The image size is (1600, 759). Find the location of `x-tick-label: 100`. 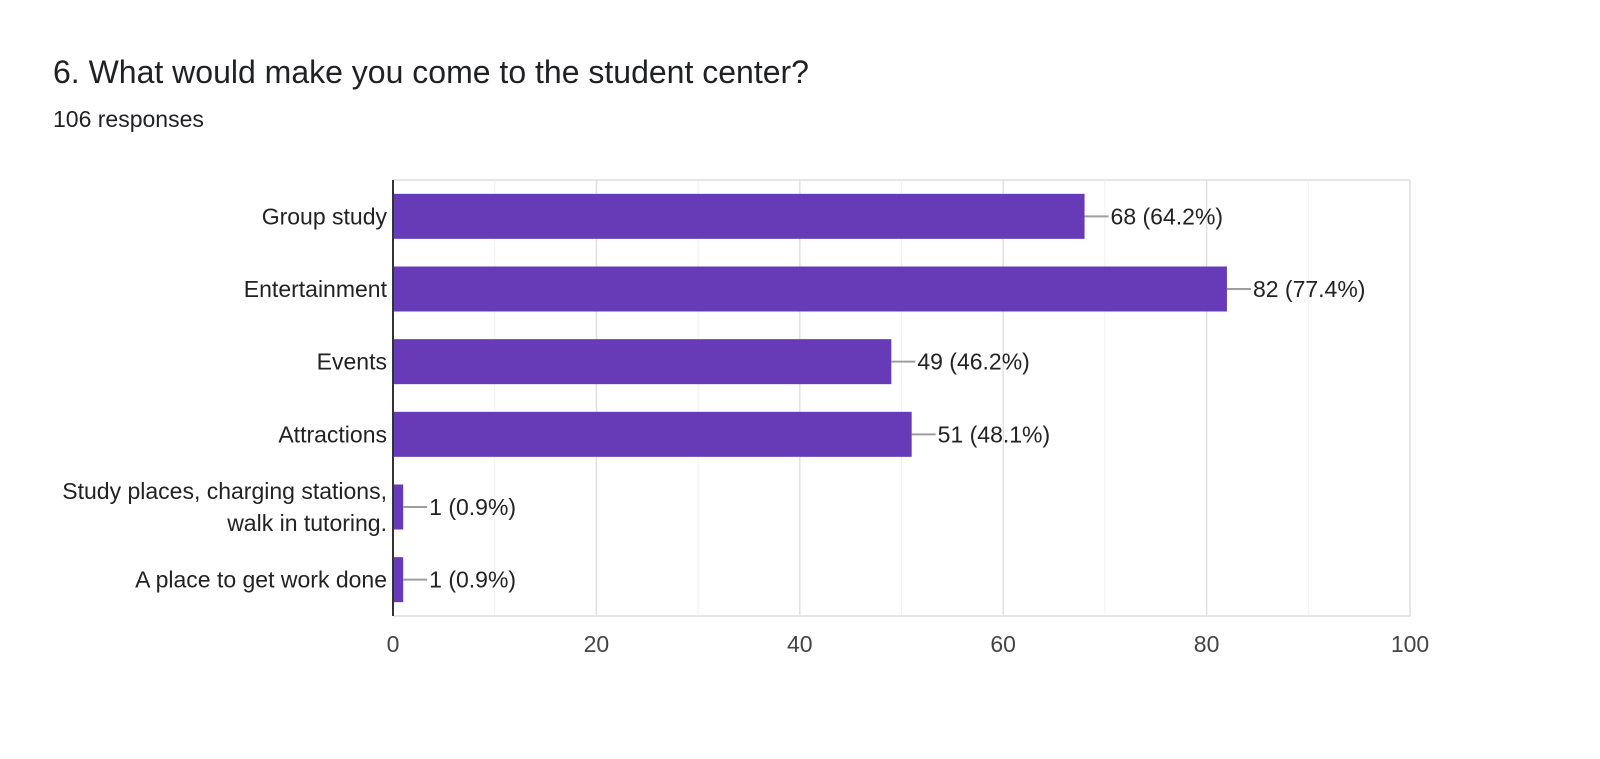

x-tick-label: 100 is located at coordinates (1410, 644).